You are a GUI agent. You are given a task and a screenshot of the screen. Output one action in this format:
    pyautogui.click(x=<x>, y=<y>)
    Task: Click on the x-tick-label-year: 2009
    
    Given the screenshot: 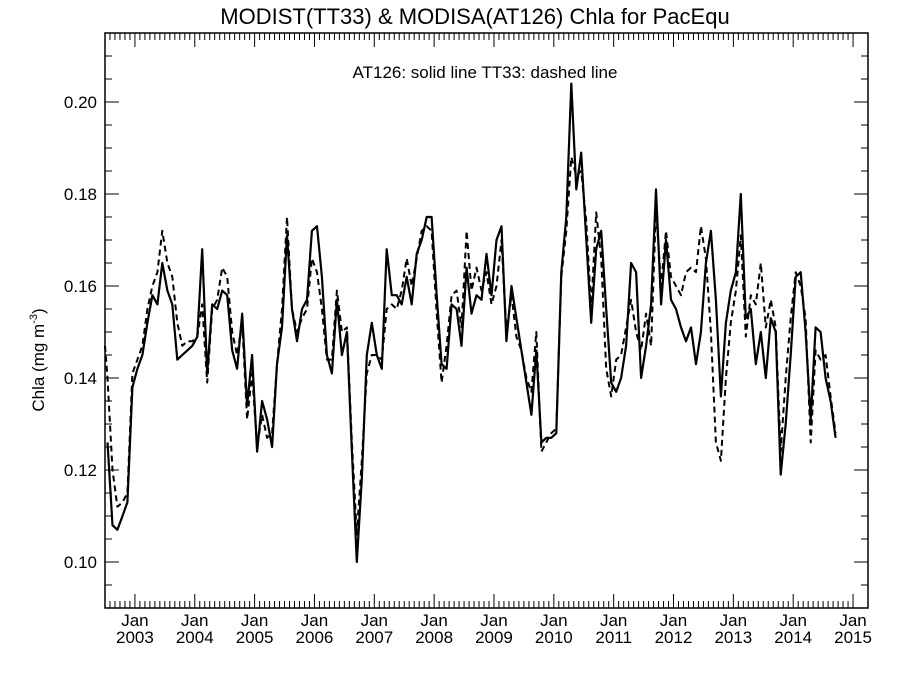 What is the action you would take?
    pyautogui.click(x=494, y=637)
    